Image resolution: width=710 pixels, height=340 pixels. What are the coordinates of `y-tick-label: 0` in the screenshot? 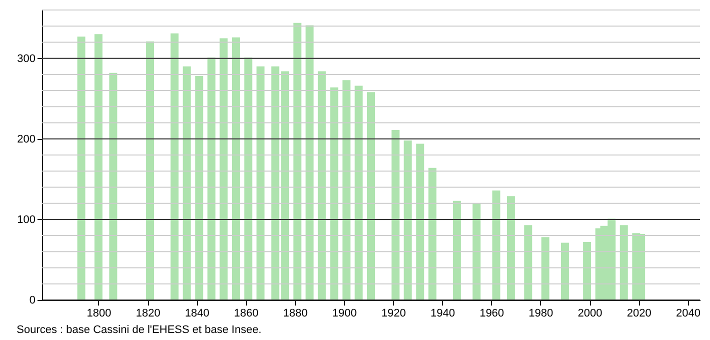 It's located at (32, 300).